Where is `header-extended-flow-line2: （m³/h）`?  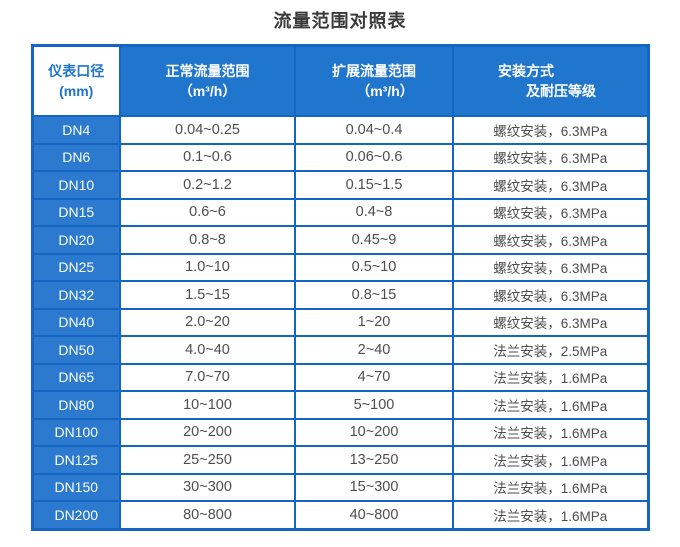
header-extended-flow-line2: （m³/h） is located at coordinates (385, 91).